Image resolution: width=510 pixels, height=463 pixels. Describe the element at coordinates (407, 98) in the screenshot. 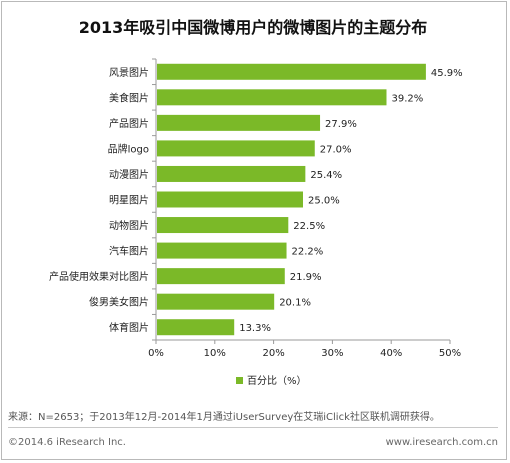

I see `data-label: 39.2%` at that location.